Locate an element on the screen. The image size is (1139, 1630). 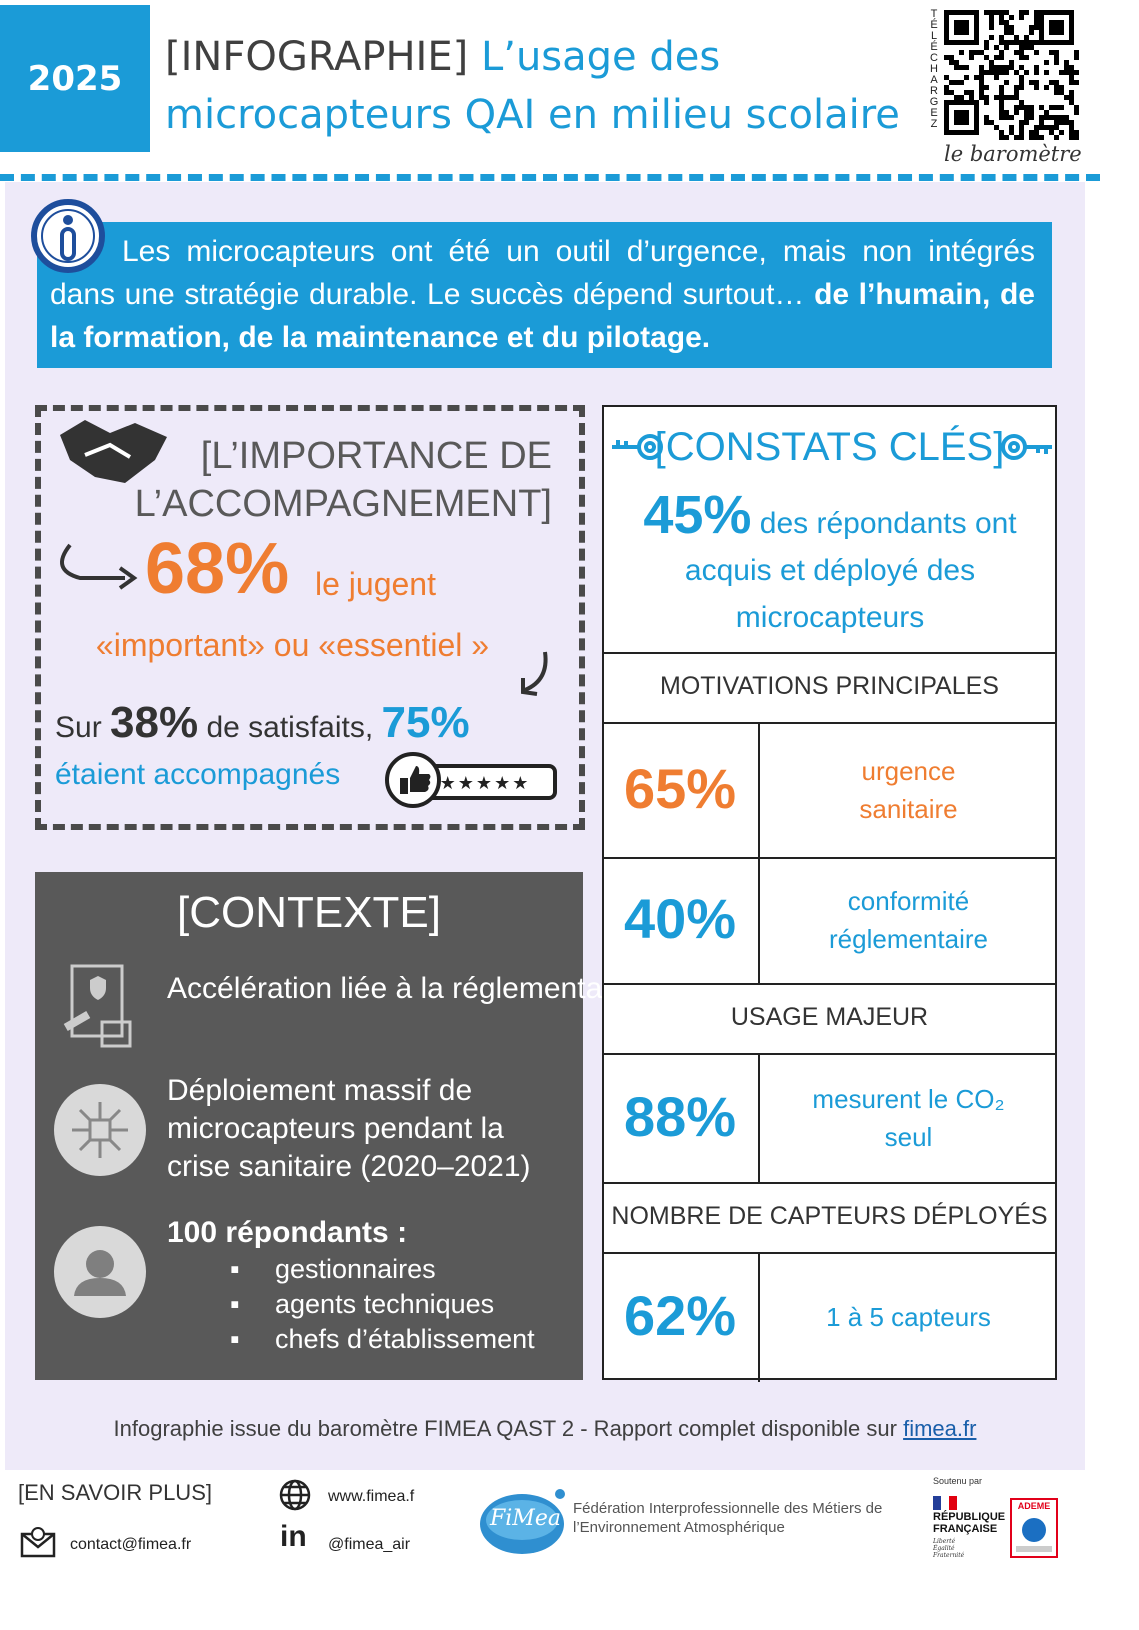
source-link: fimea.fr is located at coordinates (940, 1428).